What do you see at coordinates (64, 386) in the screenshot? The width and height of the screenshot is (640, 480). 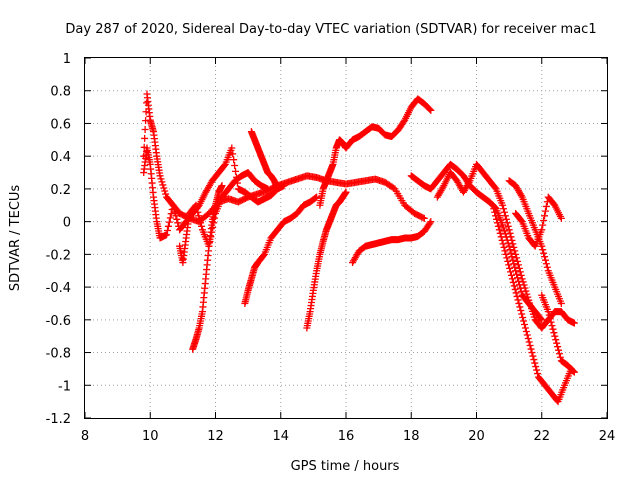 I see `y-tick-label: -1` at bounding box center [64, 386].